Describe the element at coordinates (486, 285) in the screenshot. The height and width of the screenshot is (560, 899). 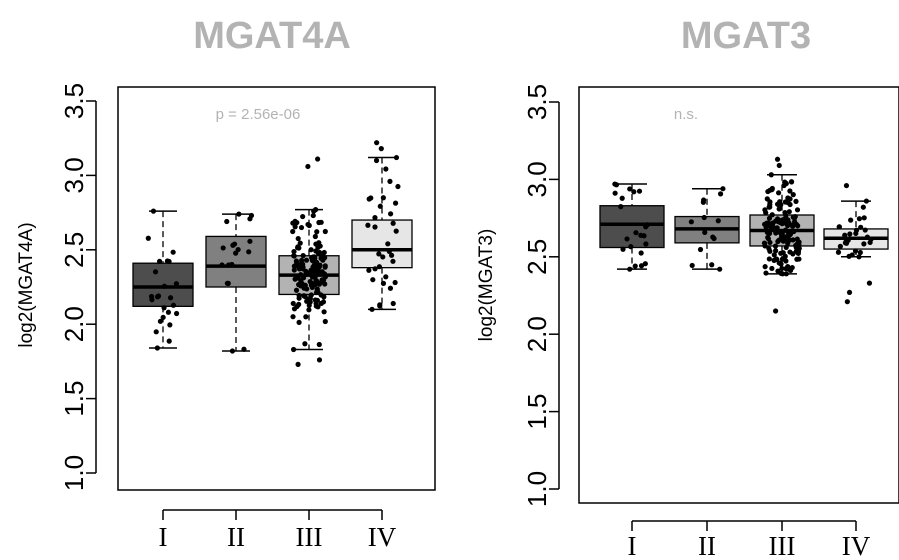
I see `y-axis-label: log2(MGAT3)` at that location.